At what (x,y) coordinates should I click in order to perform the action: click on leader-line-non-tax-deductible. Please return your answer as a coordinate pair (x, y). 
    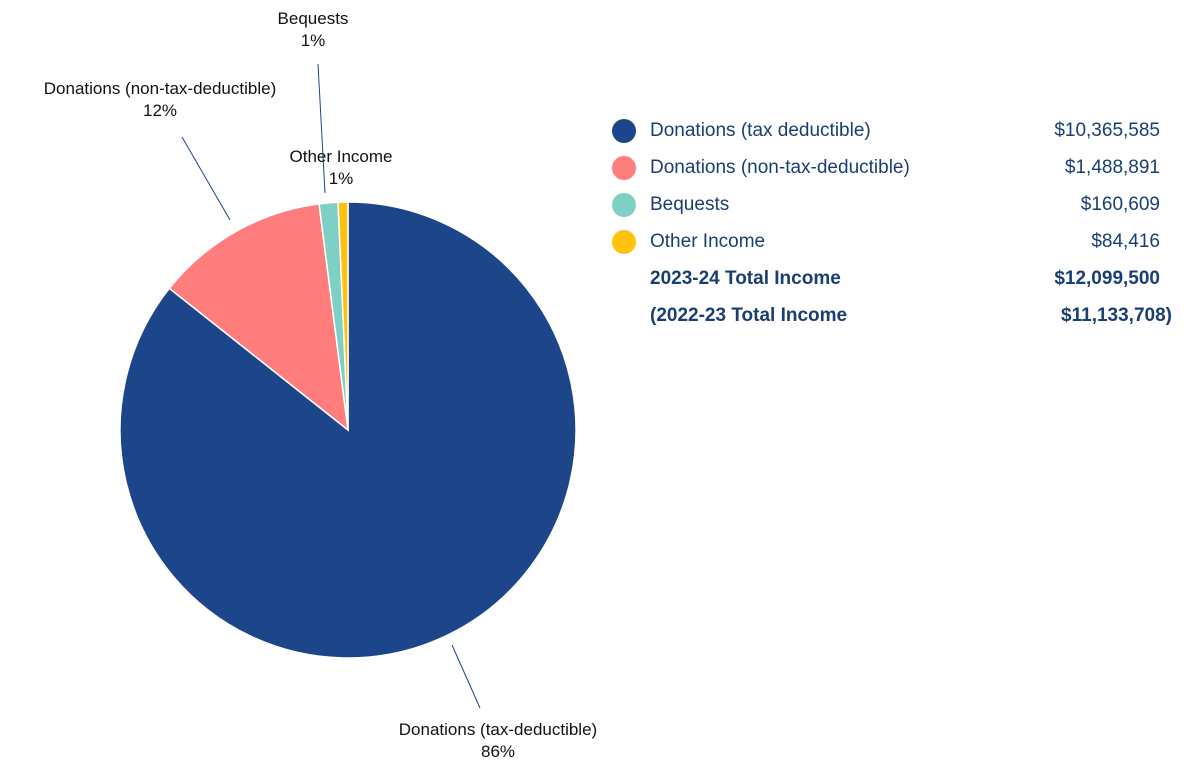
    Looking at the image, I should click on (206, 178).